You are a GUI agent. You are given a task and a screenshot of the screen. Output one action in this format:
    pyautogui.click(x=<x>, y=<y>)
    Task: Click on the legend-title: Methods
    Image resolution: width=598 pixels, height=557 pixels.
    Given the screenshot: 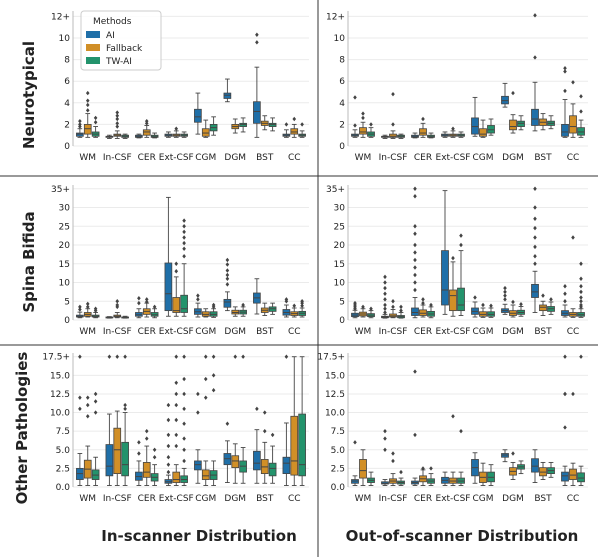 What is the action you would take?
    pyautogui.click(x=112, y=22)
    